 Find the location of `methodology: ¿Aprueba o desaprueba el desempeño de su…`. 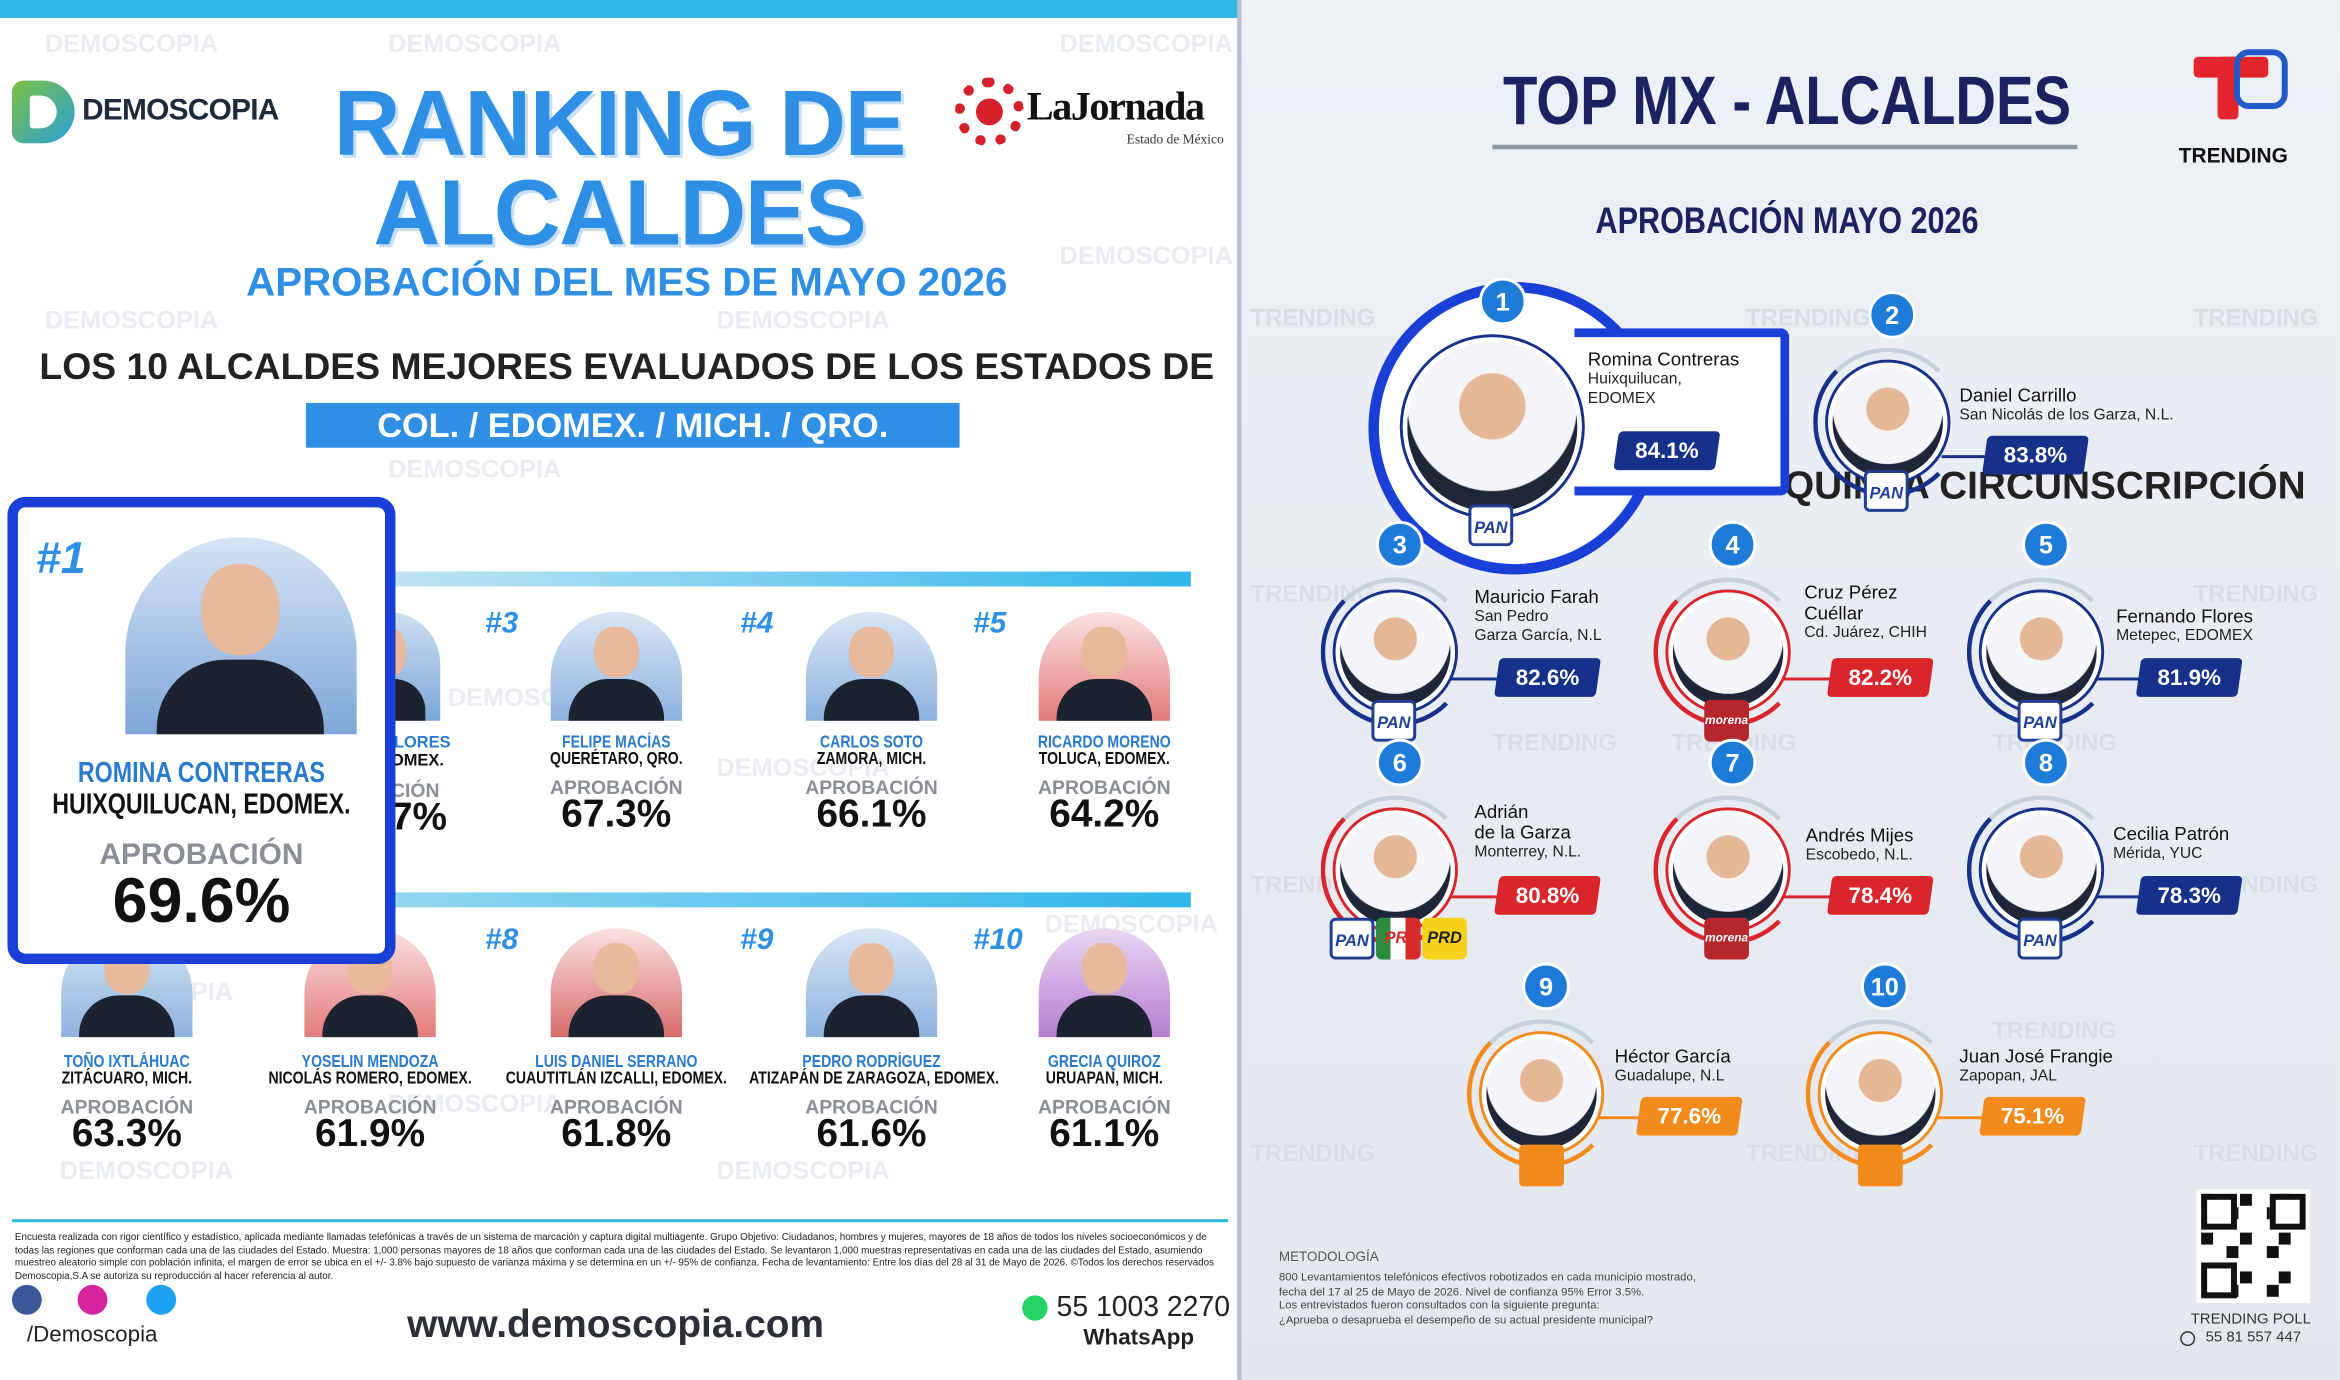

methodology: ¿Aprueba o desaprueba el desempeño de su… is located at coordinates (1466, 1319).